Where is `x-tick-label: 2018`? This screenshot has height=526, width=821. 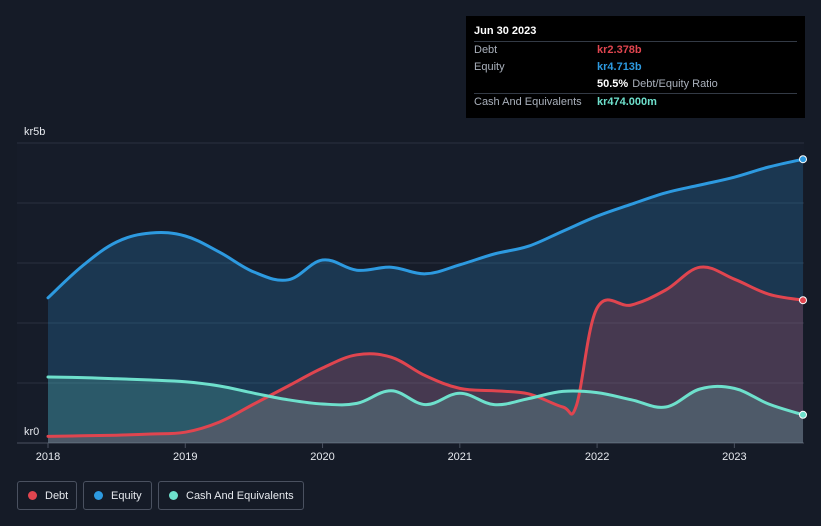 x-tick-label: 2018 is located at coordinates (48, 457).